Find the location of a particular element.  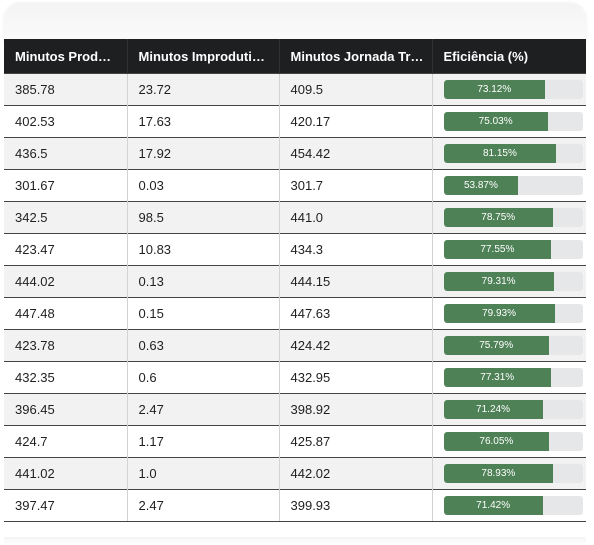

efficiency-progress-bar: 81.15% is located at coordinates (513, 153).